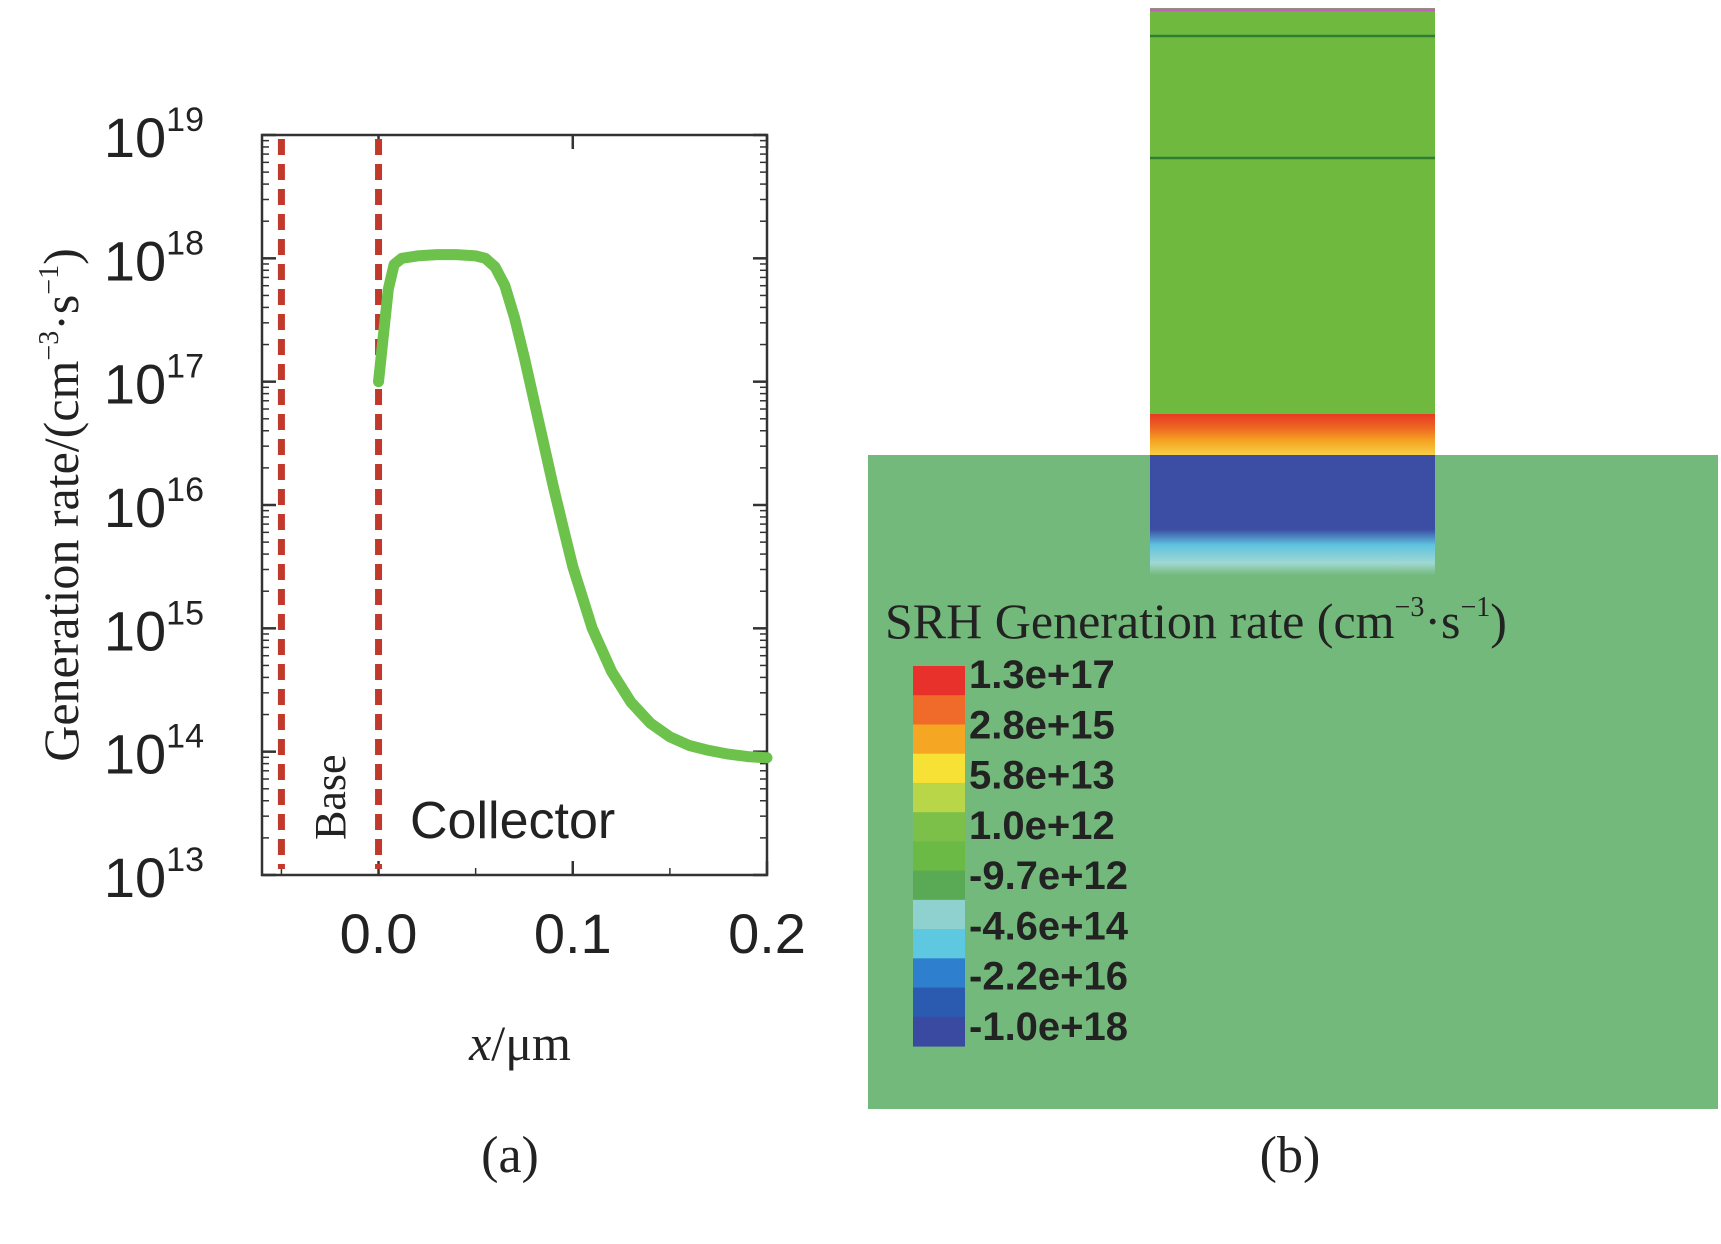  Describe the element at coordinates (767, 933) in the screenshot. I see `x-tick-label: 0.2` at that location.